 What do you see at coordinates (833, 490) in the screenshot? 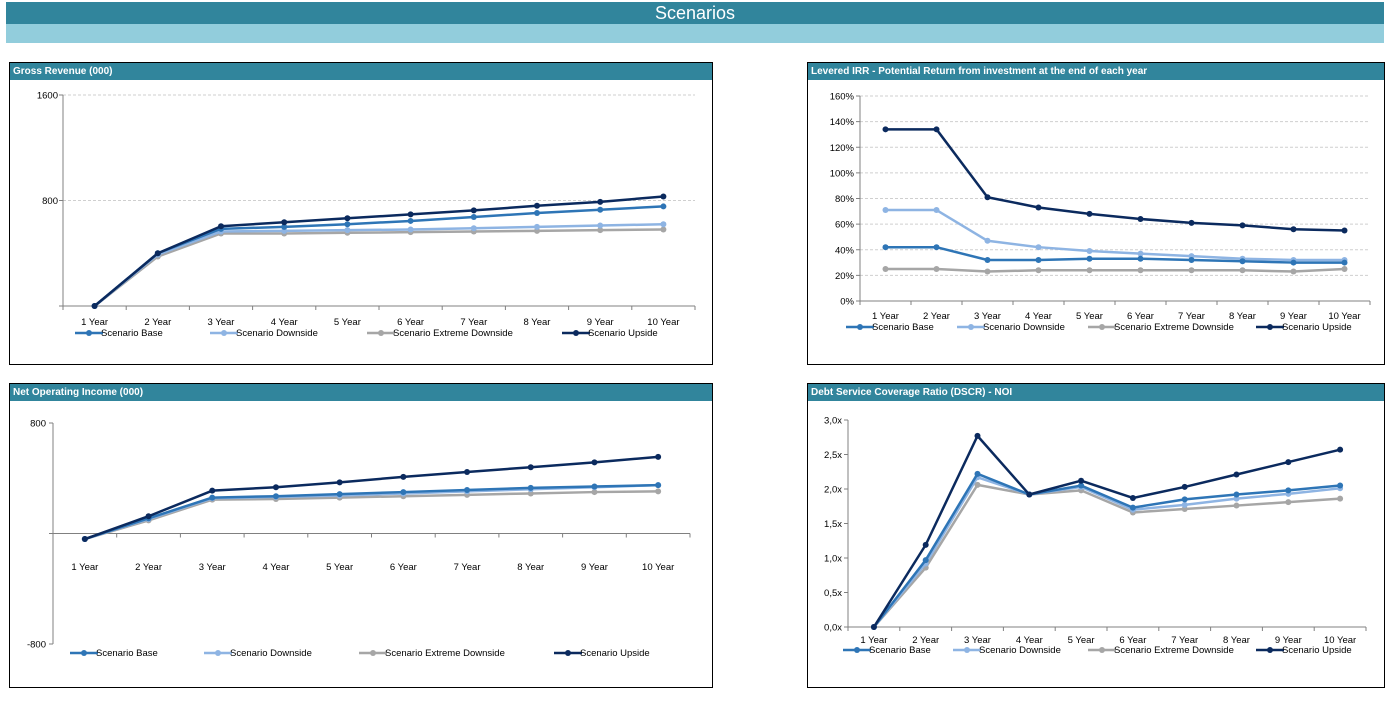
I see `y-tick-label: 2,0x` at bounding box center [833, 490].